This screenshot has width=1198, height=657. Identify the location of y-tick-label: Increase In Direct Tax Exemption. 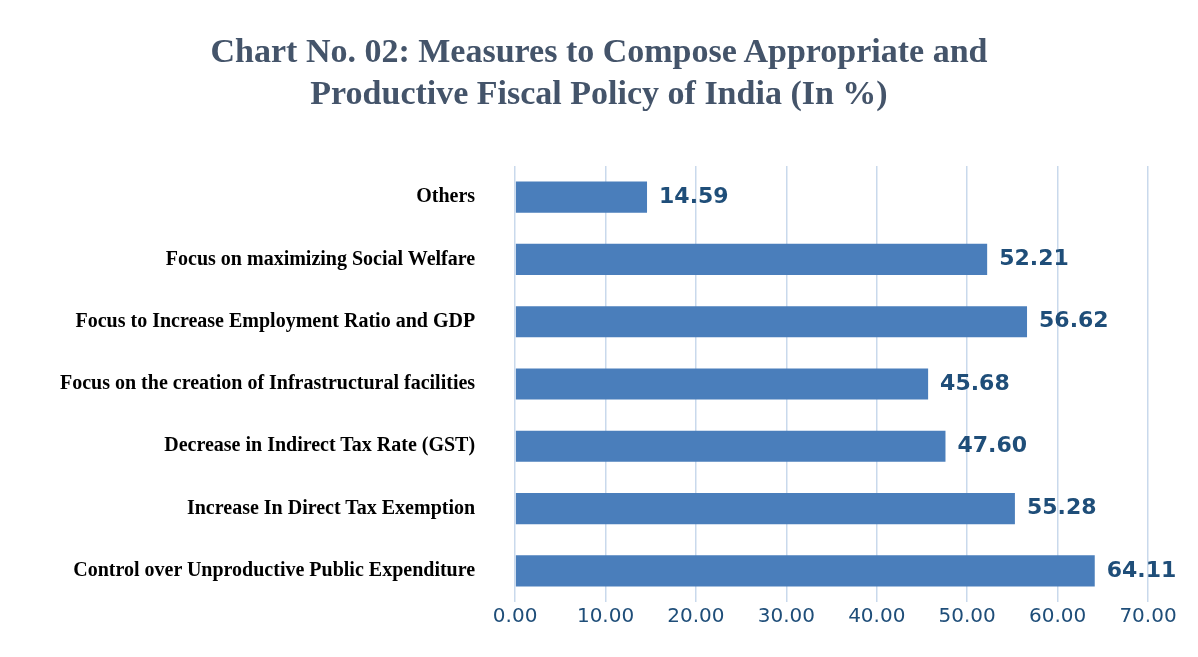
(331, 507).